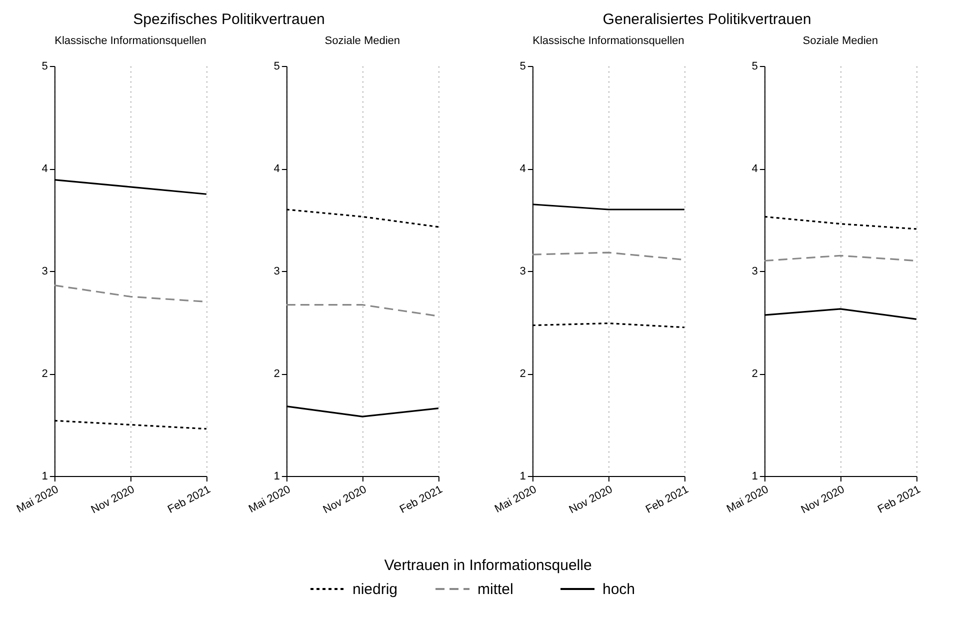  Describe the element at coordinates (375, 589) in the screenshot. I see `legend-label: niedrig` at that location.